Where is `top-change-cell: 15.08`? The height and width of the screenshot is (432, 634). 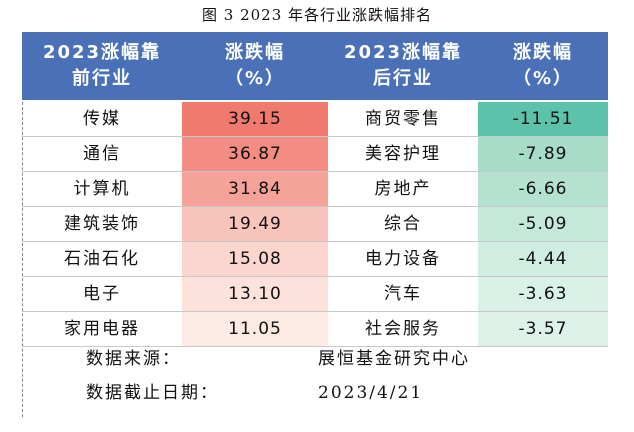
top-change-cell: 15.08 is located at coordinates (255, 259).